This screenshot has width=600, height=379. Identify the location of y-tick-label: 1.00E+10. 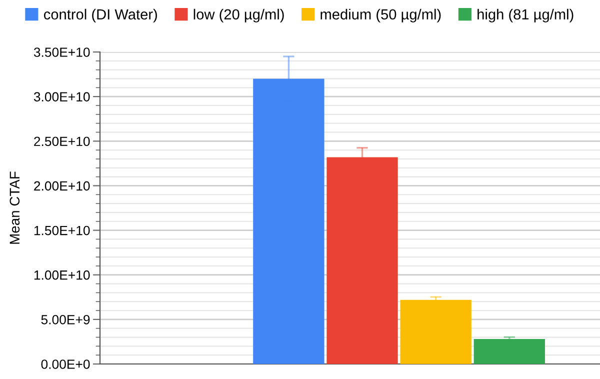
(62, 275).